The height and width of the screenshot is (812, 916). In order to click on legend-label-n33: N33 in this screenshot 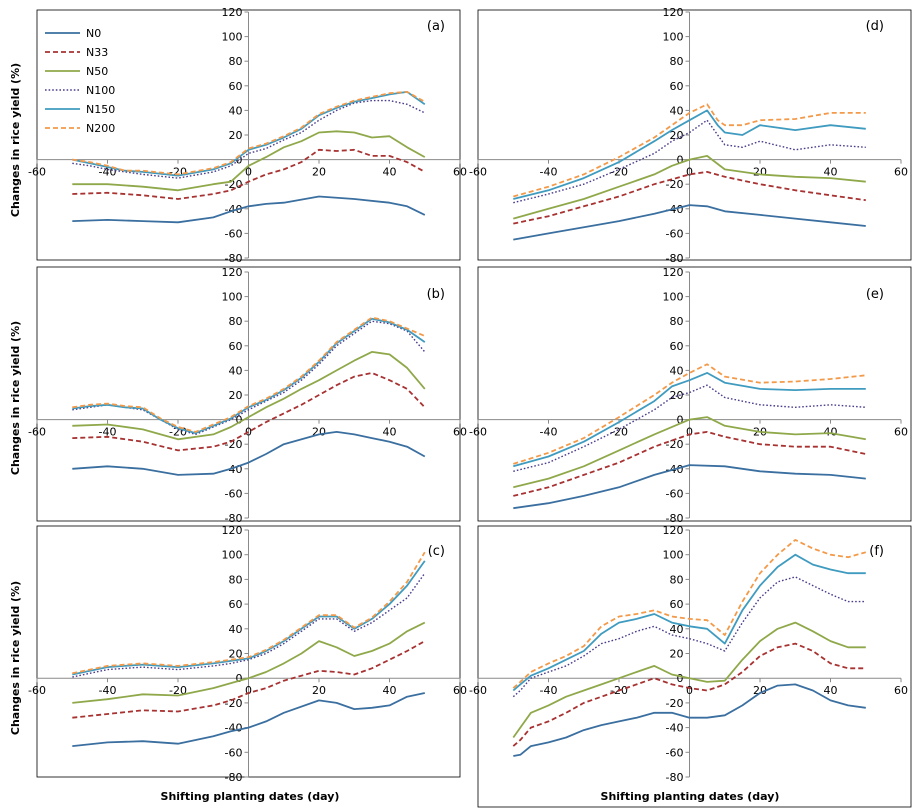, I will do `click(97, 52)`.